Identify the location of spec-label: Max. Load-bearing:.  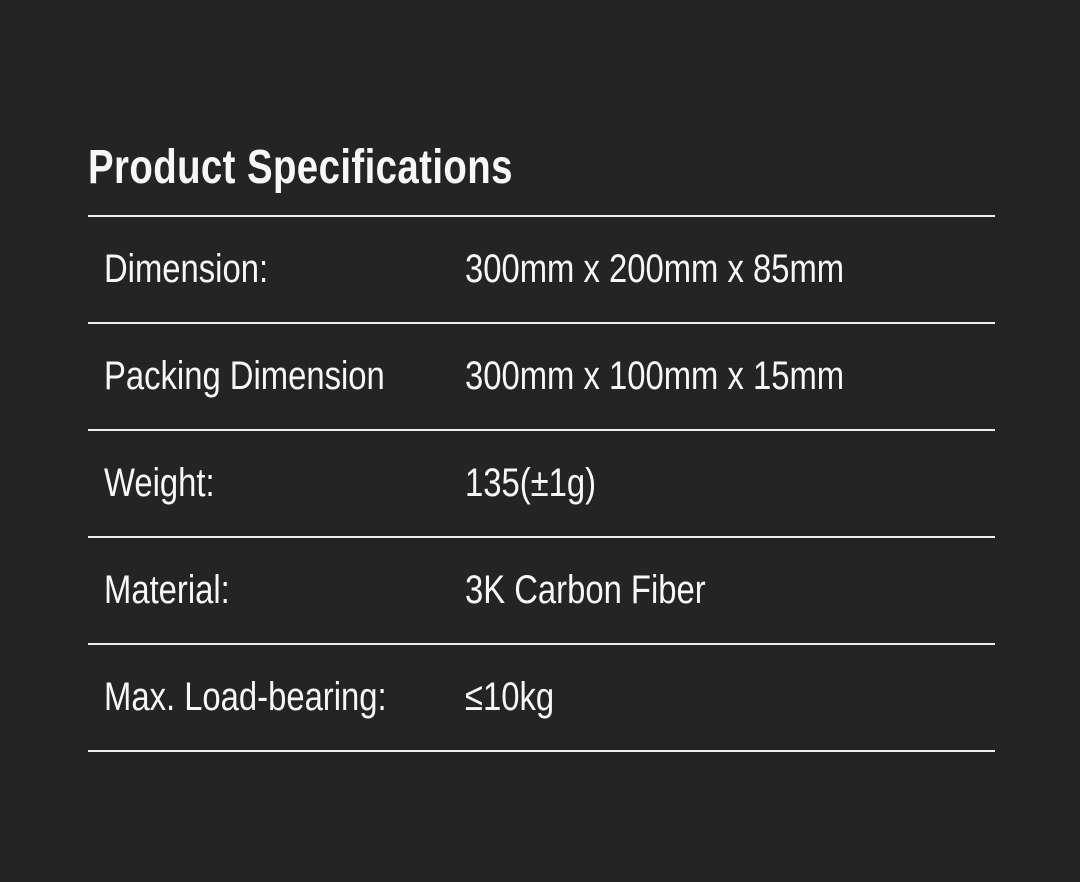
(276, 697).